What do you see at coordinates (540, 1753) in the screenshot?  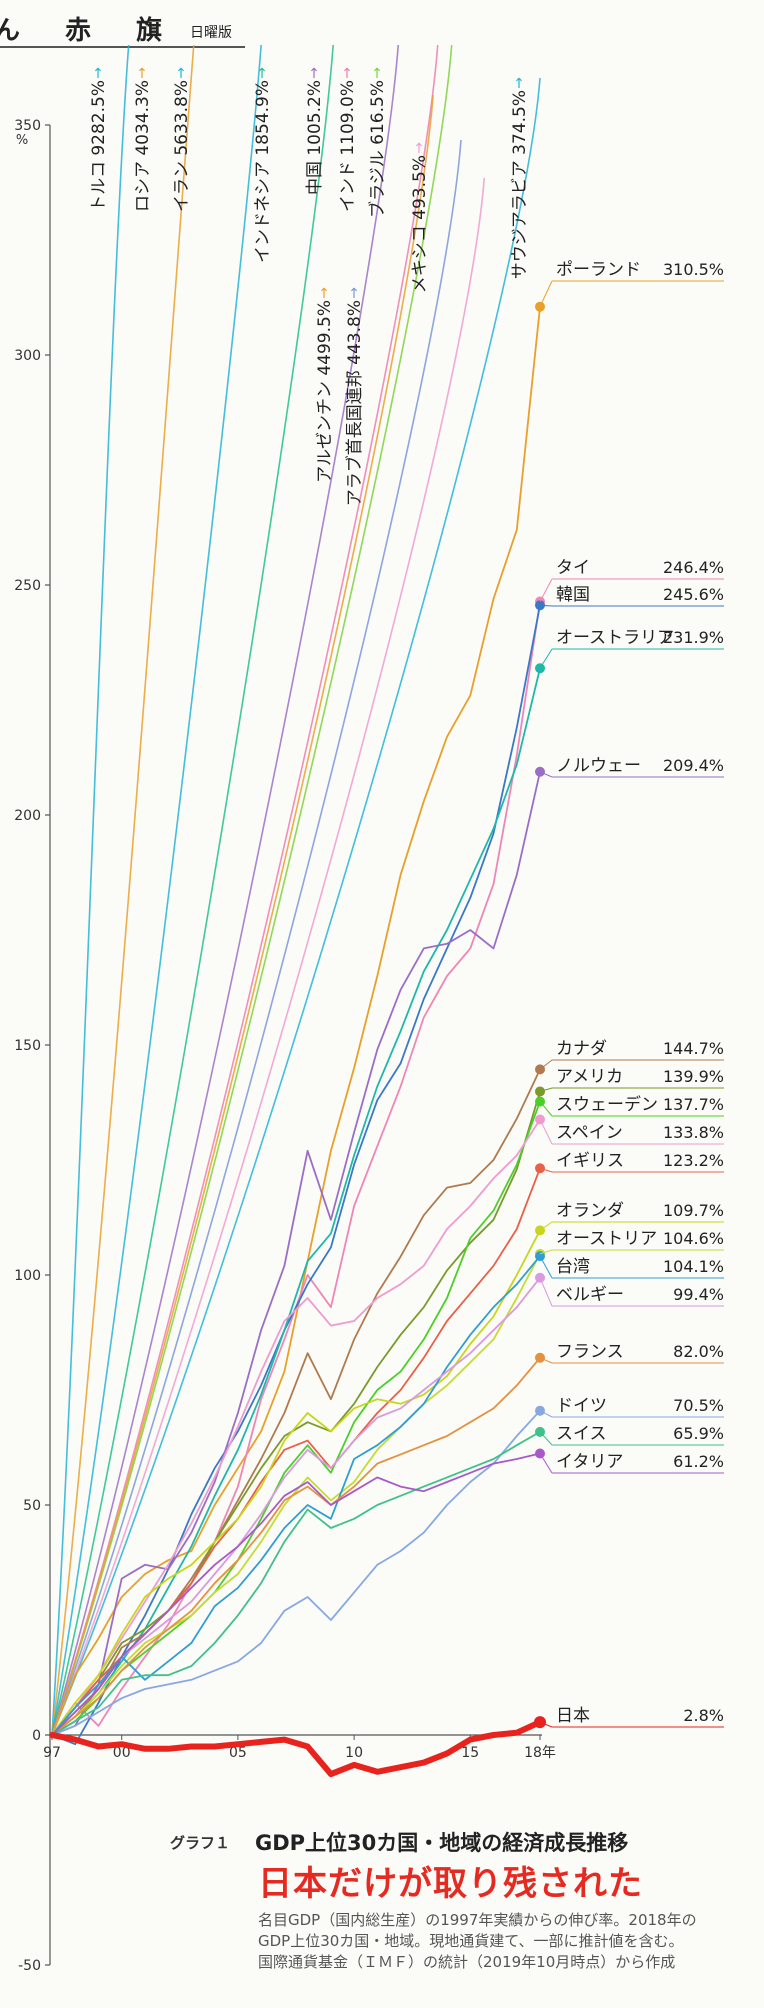 I see `x-tick-label: 18年` at bounding box center [540, 1753].